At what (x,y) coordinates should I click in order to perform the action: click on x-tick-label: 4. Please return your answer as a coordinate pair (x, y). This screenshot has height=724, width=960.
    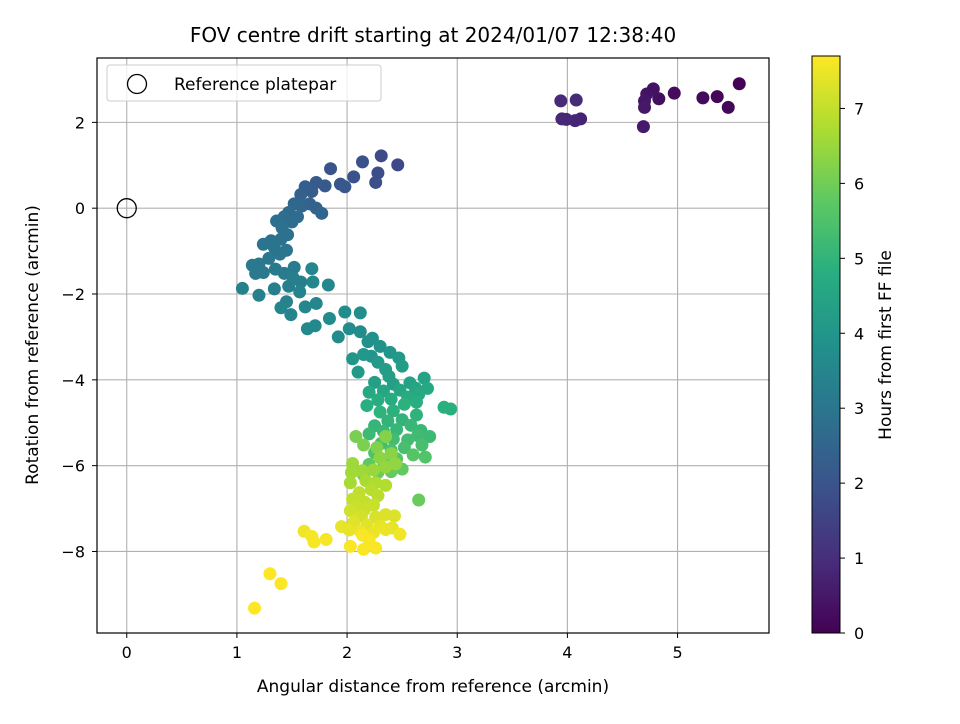
    Looking at the image, I should click on (567, 652).